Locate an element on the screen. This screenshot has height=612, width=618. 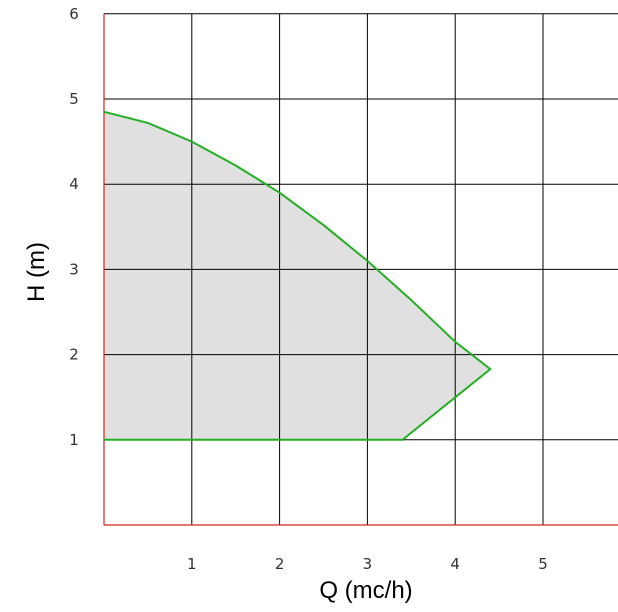
x-tick-label: 3 is located at coordinates (368, 564).